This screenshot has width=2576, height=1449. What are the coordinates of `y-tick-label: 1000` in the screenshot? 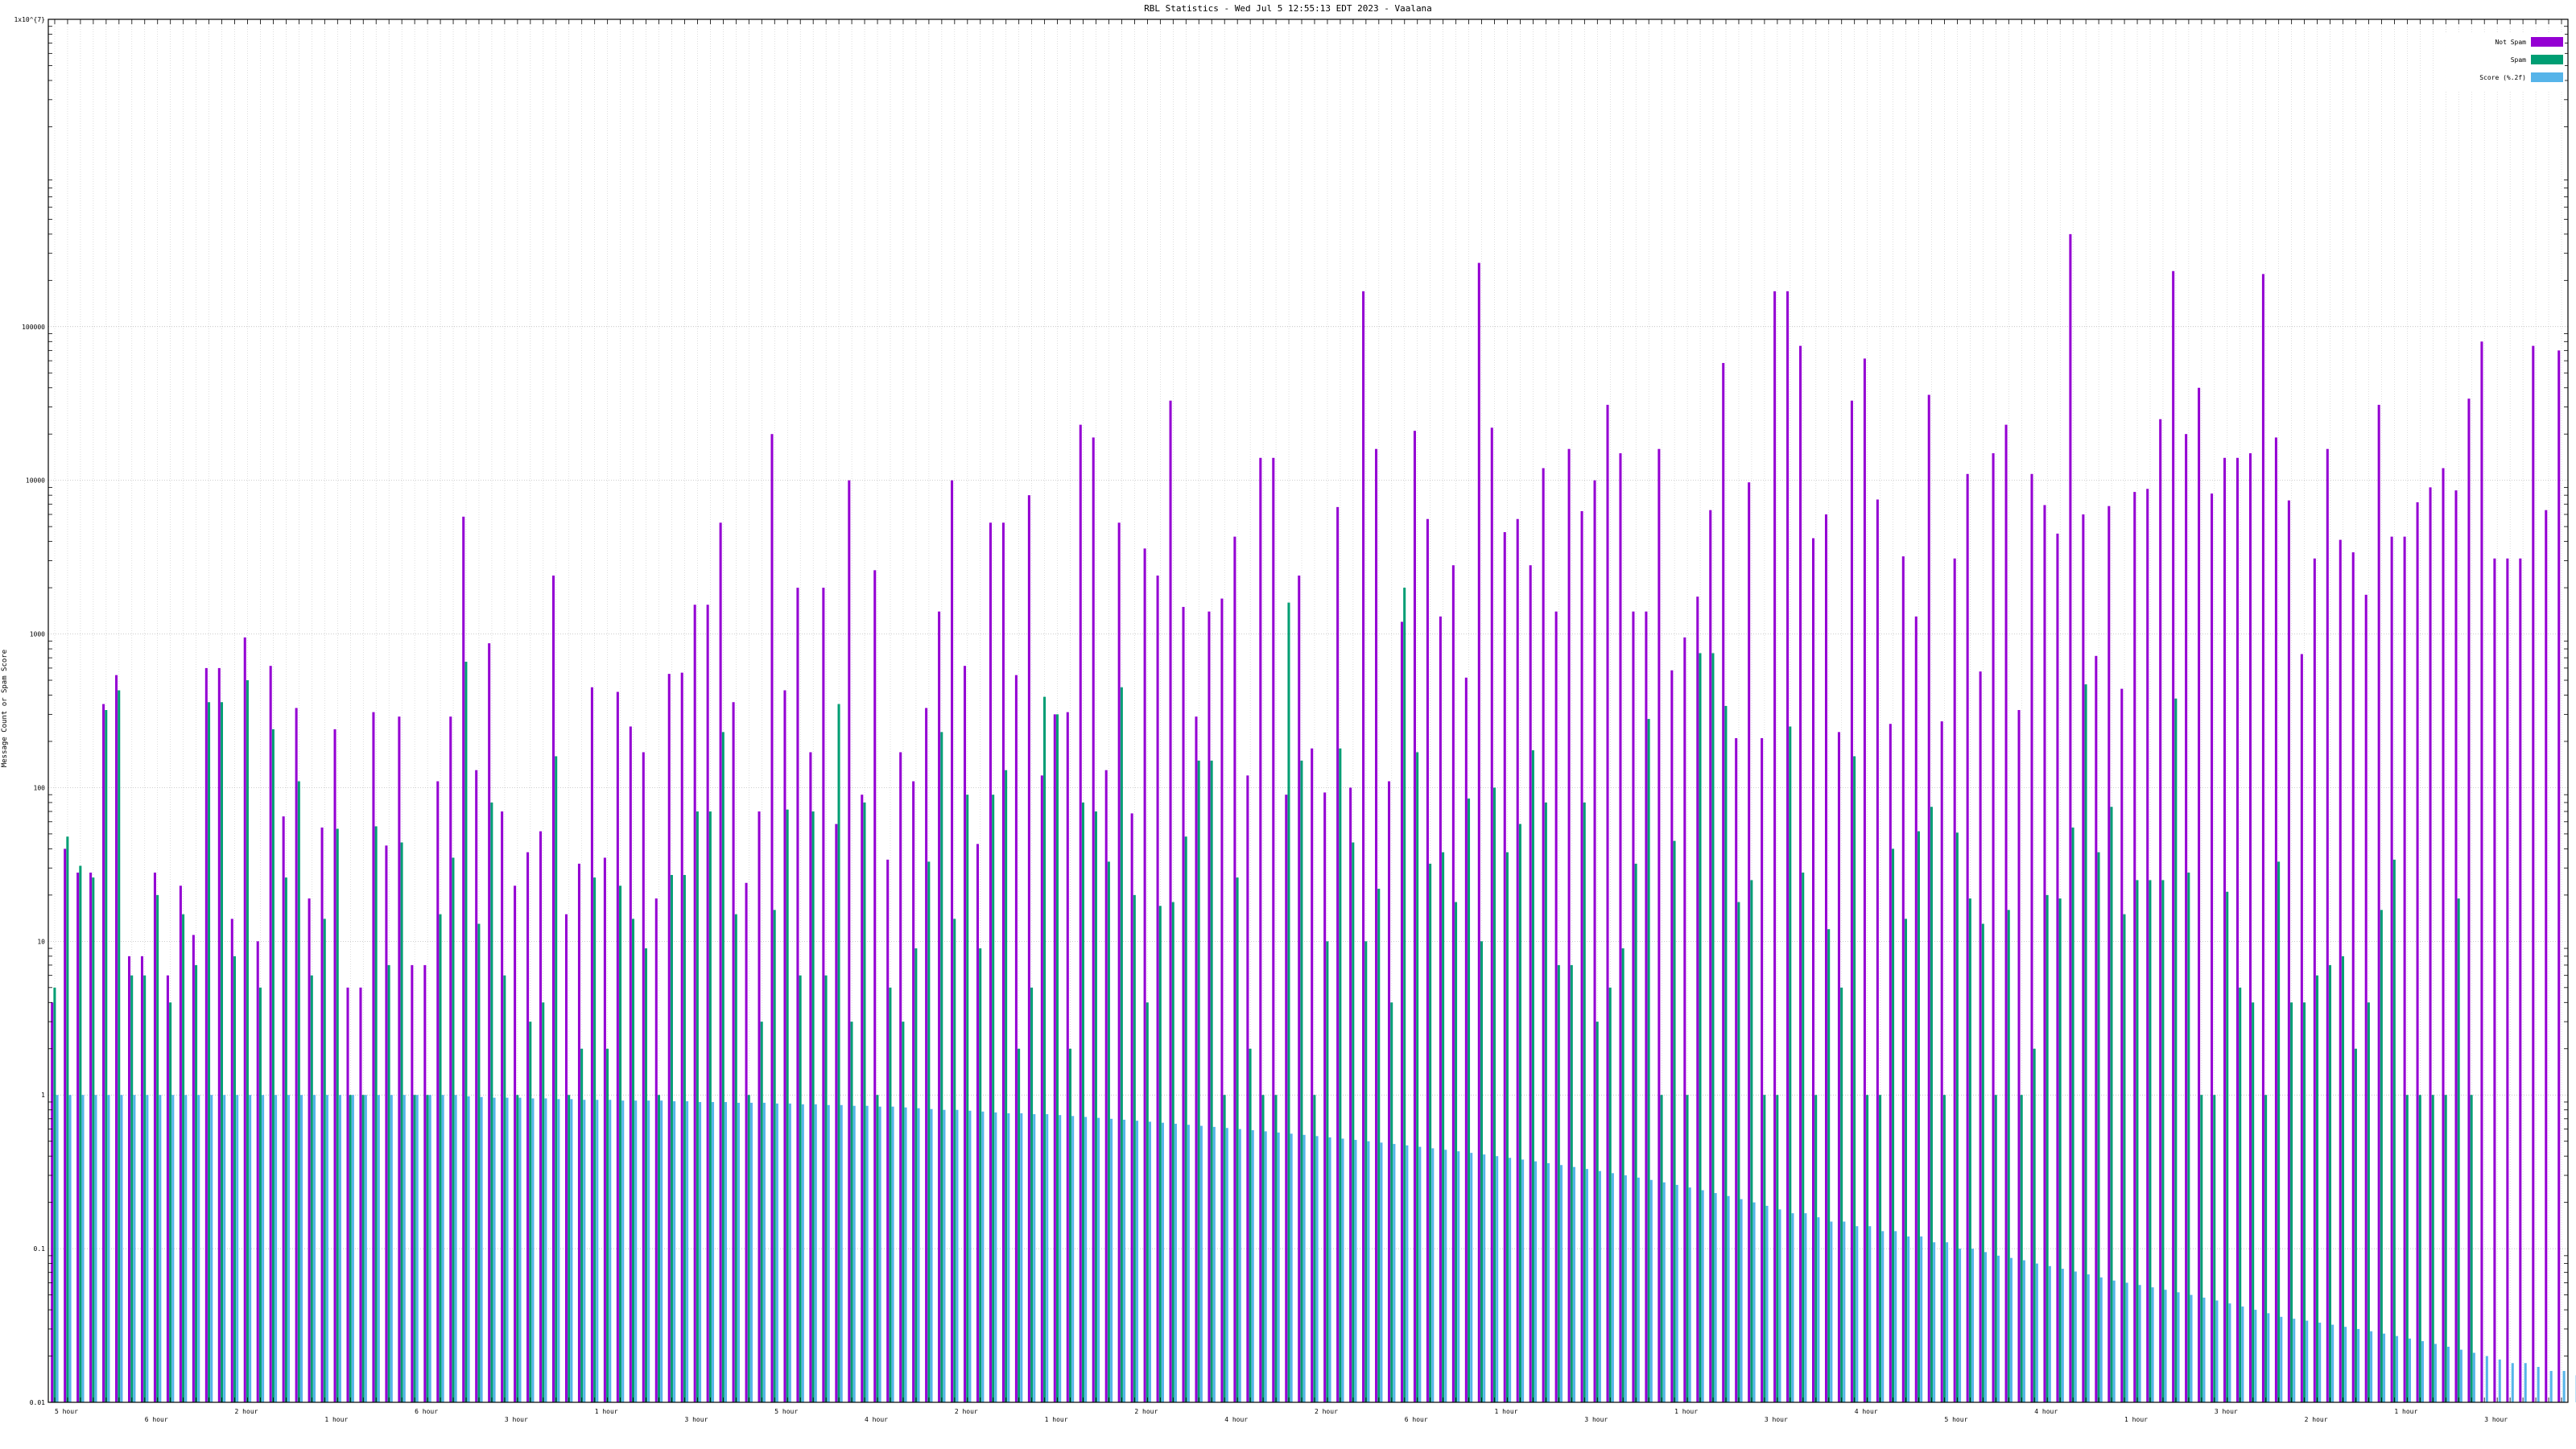 It's located at (37, 634).